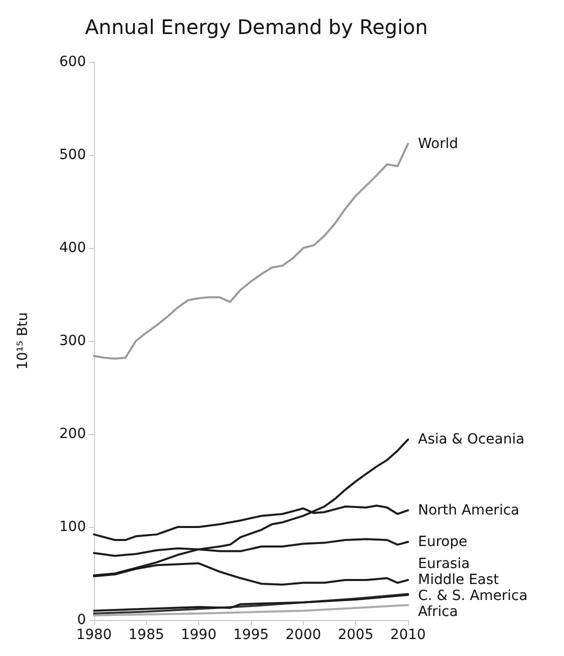 The width and height of the screenshot is (564, 656). I want to click on x-tick-label: 2005, so click(356, 635).